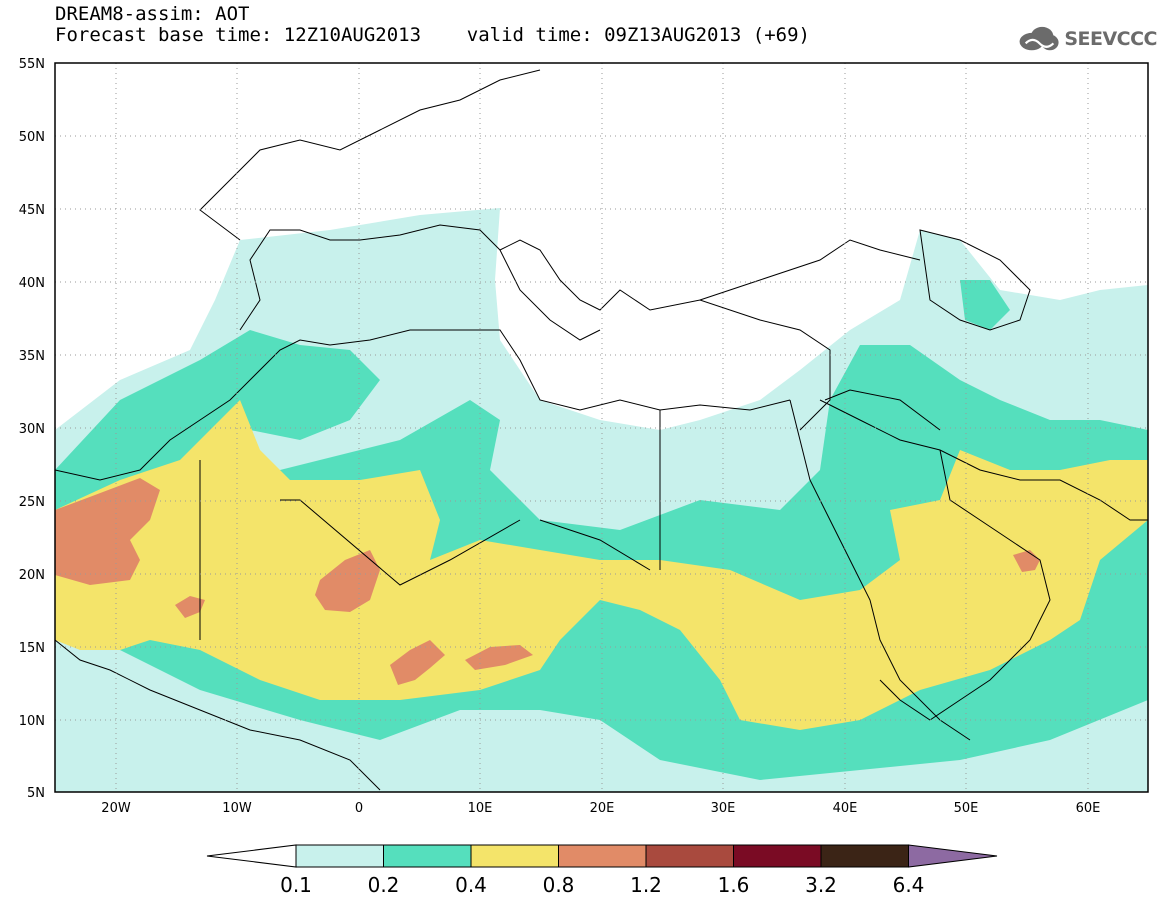  I want to click on colorbar-label: 1.6, so click(734, 885).